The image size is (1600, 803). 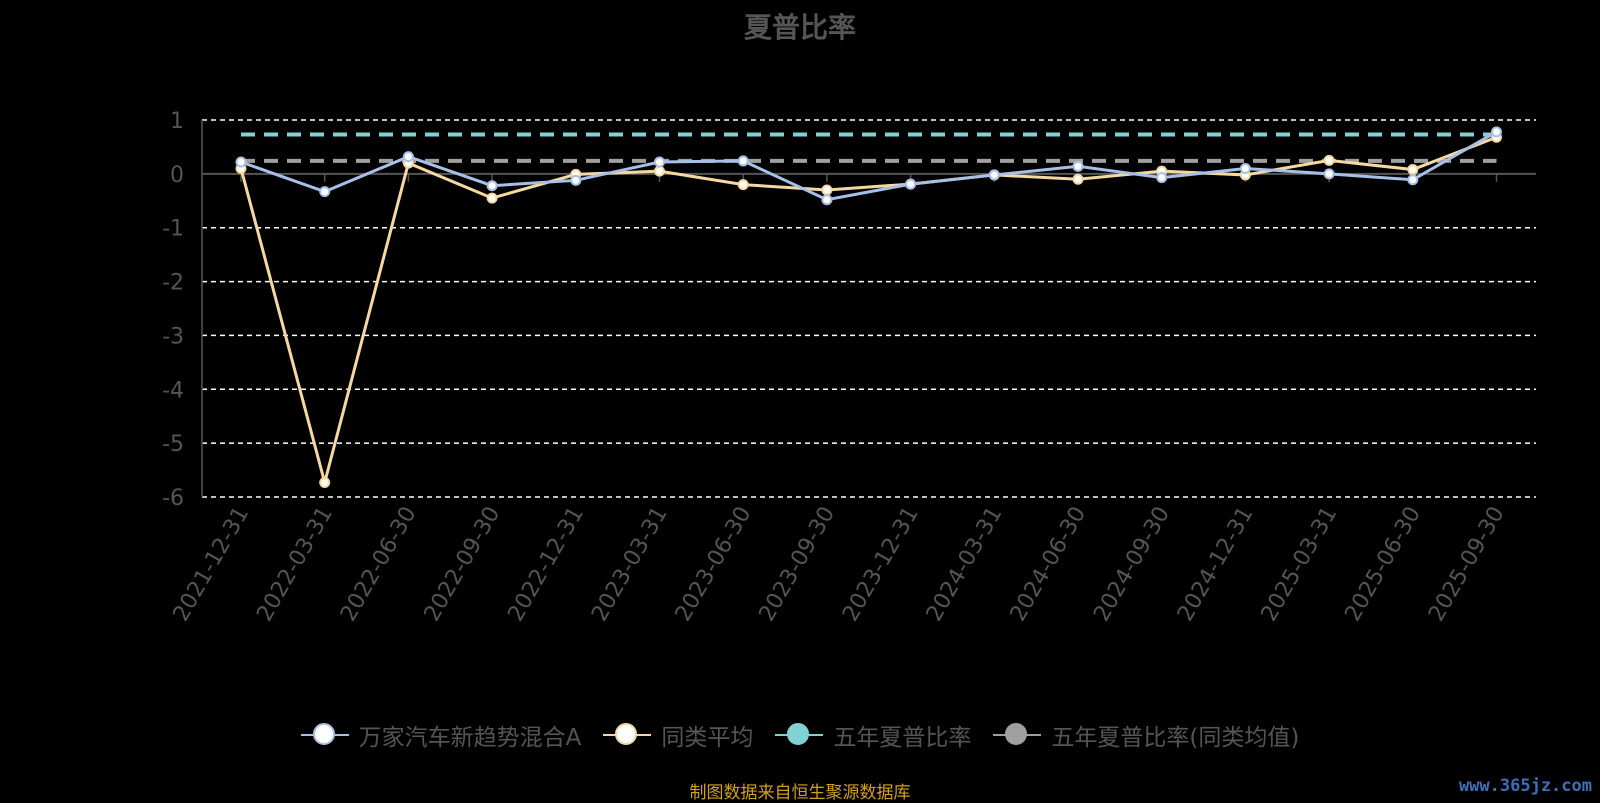 I want to click on y-tick-label: -3, so click(x=173, y=336).